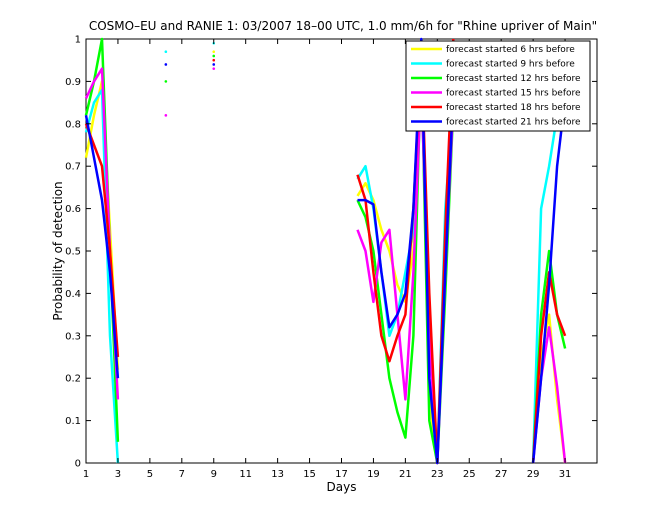 Image resolution: width=660 pixels, height=520 pixels. I want to click on x-tick-label: 15, so click(309, 474).